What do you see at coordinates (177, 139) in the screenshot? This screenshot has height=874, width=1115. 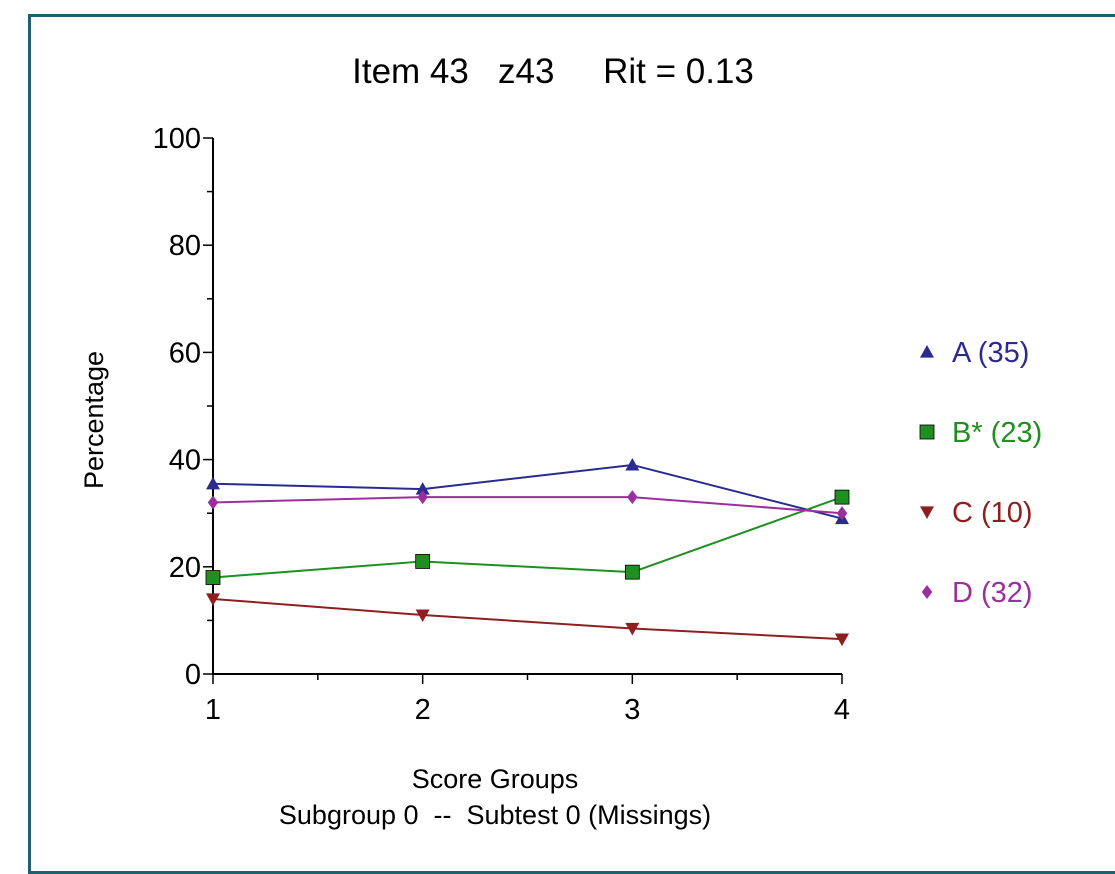 I see `y-tick-label: 100` at bounding box center [177, 139].